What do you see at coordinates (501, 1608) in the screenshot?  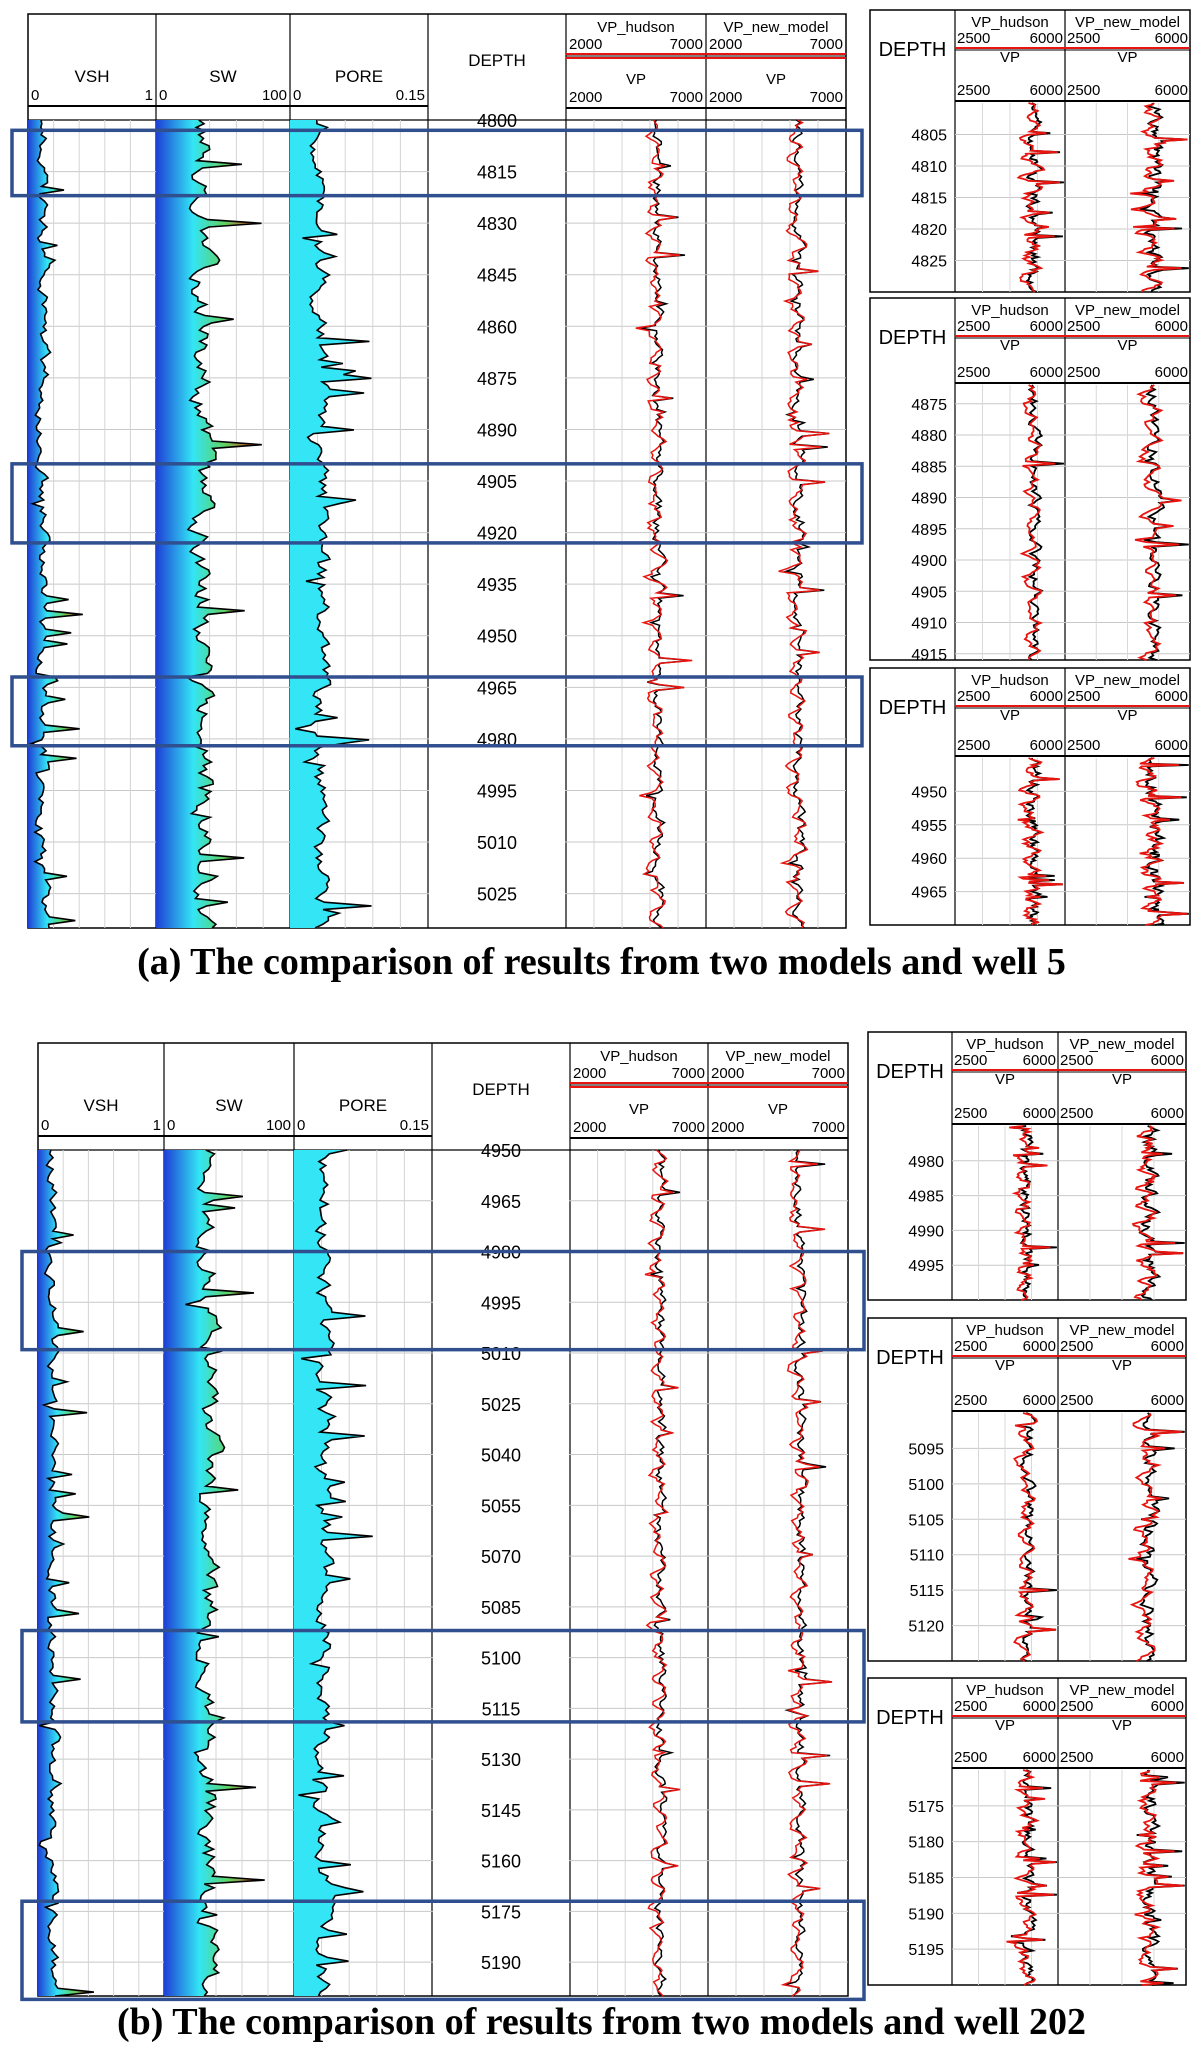 I see `depth-tick-label: 5085` at bounding box center [501, 1608].